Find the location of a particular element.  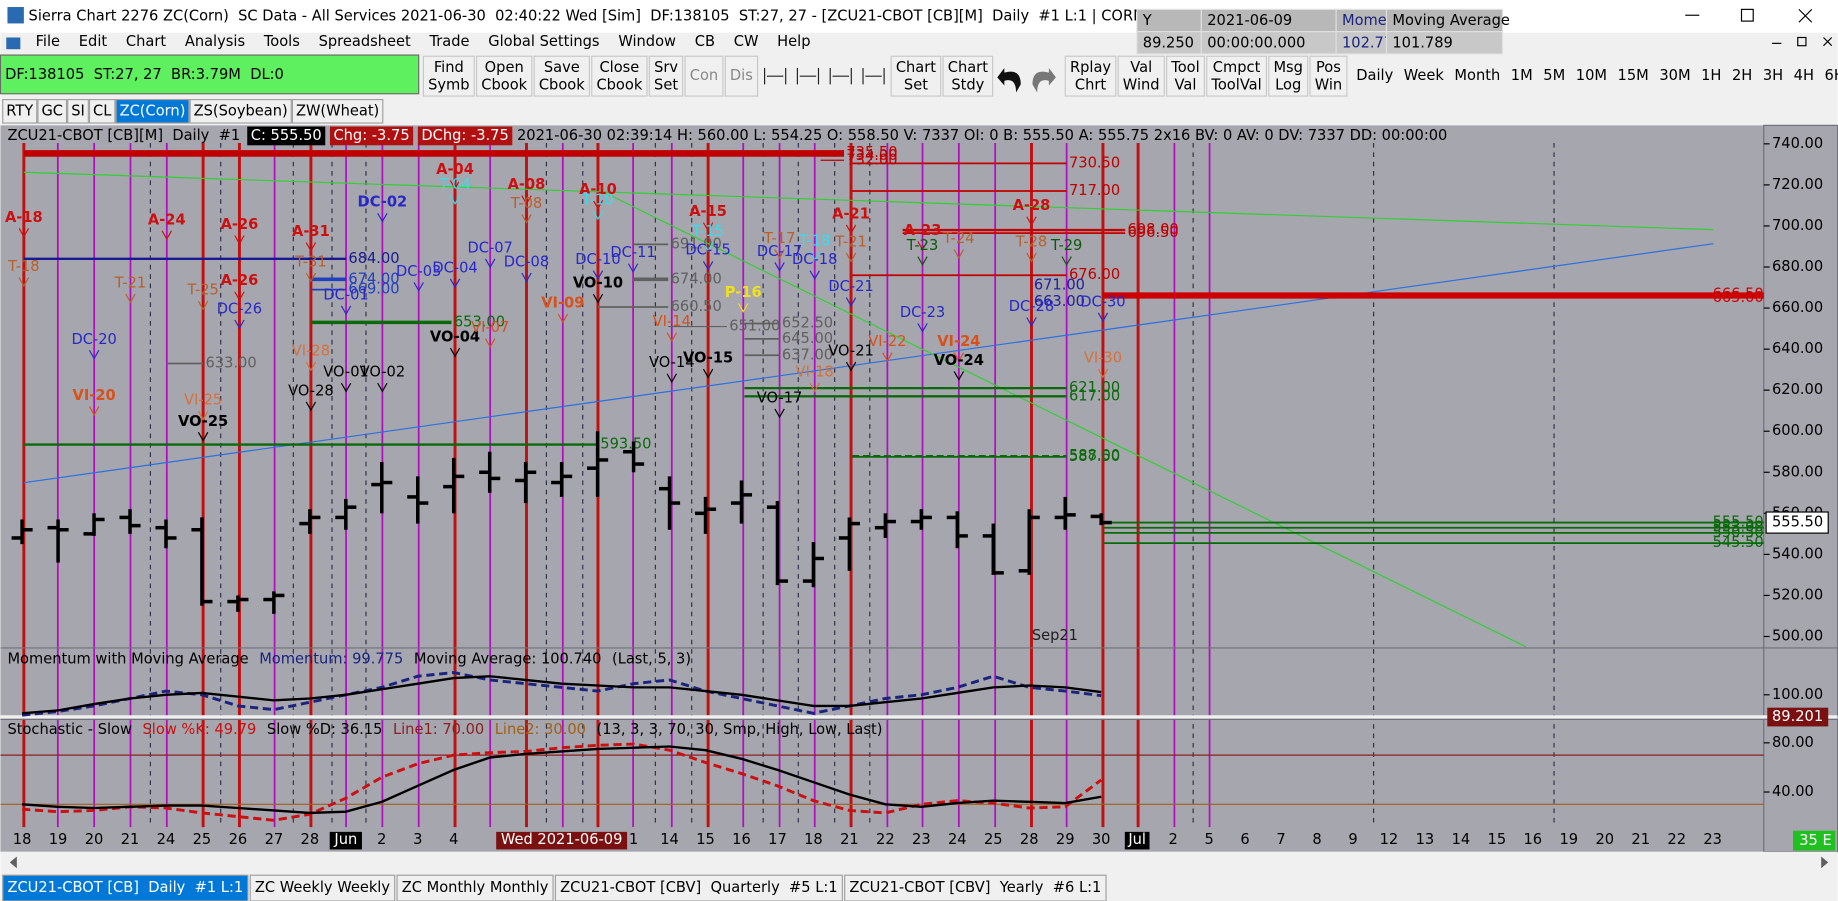

symbol-tab: ZS(Soybean) is located at coordinates (241, 110).